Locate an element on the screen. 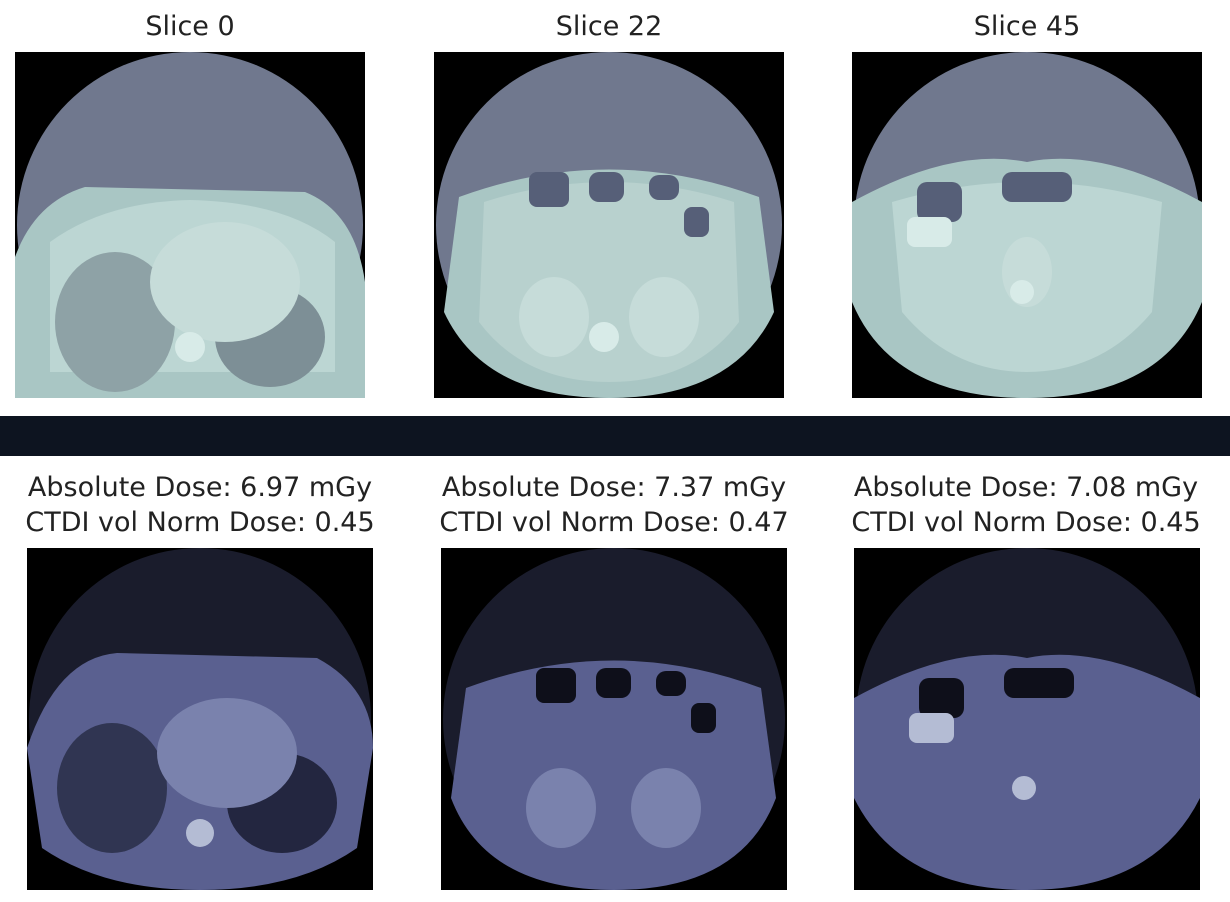 The height and width of the screenshot is (902, 1230). dose-map-slice-45-image is located at coordinates (1027, 719).